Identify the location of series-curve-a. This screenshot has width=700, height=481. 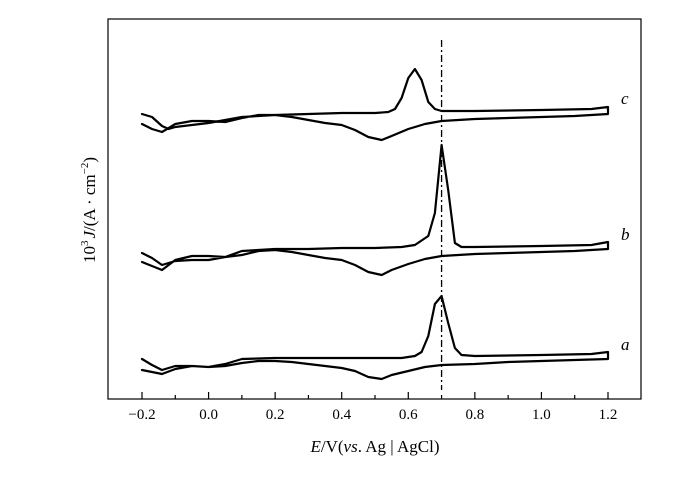
(375, 337).